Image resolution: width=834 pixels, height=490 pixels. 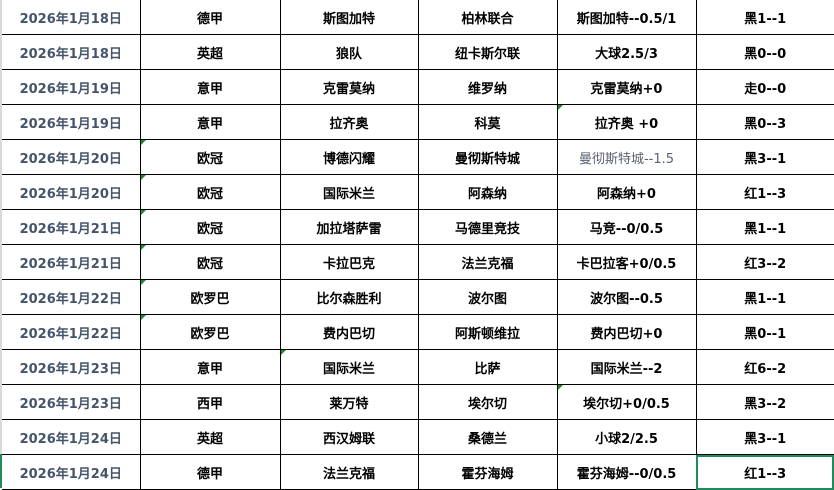 What do you see at coordinates (764, 402) in the screenshot?
I see `cell-result: 黑3--2` at bounding box center [764, 402].